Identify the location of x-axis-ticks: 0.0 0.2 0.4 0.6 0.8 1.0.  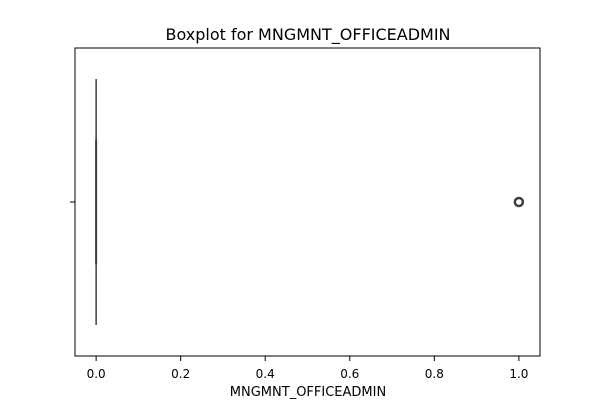
(307, 368).